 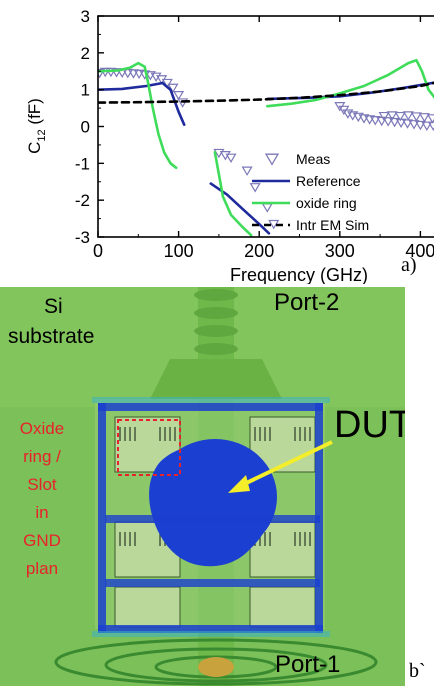 What do you see at coordinates (42, 428) in the screenshot?
I see `oxide-label-line-1: Oxide` at bounding box center [42, 428].